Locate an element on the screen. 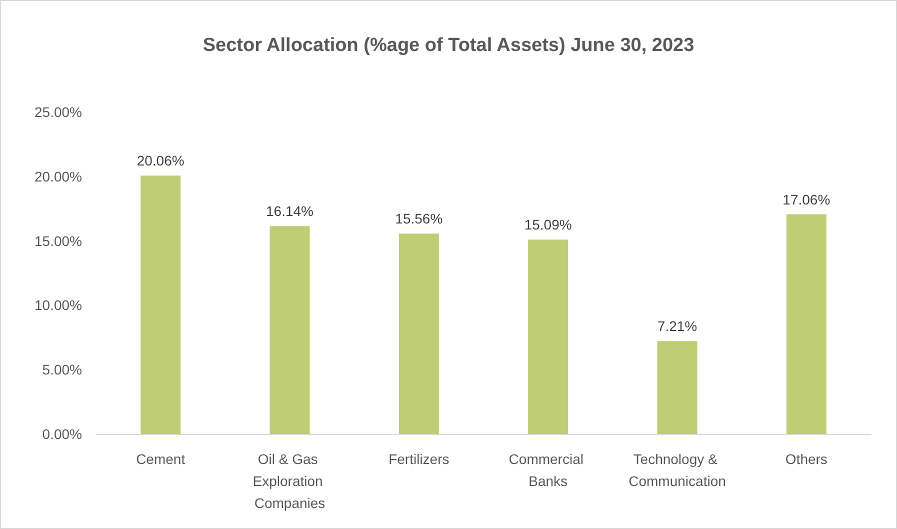  y-tick-label: 10.00% is located at coordinates (58, 305).